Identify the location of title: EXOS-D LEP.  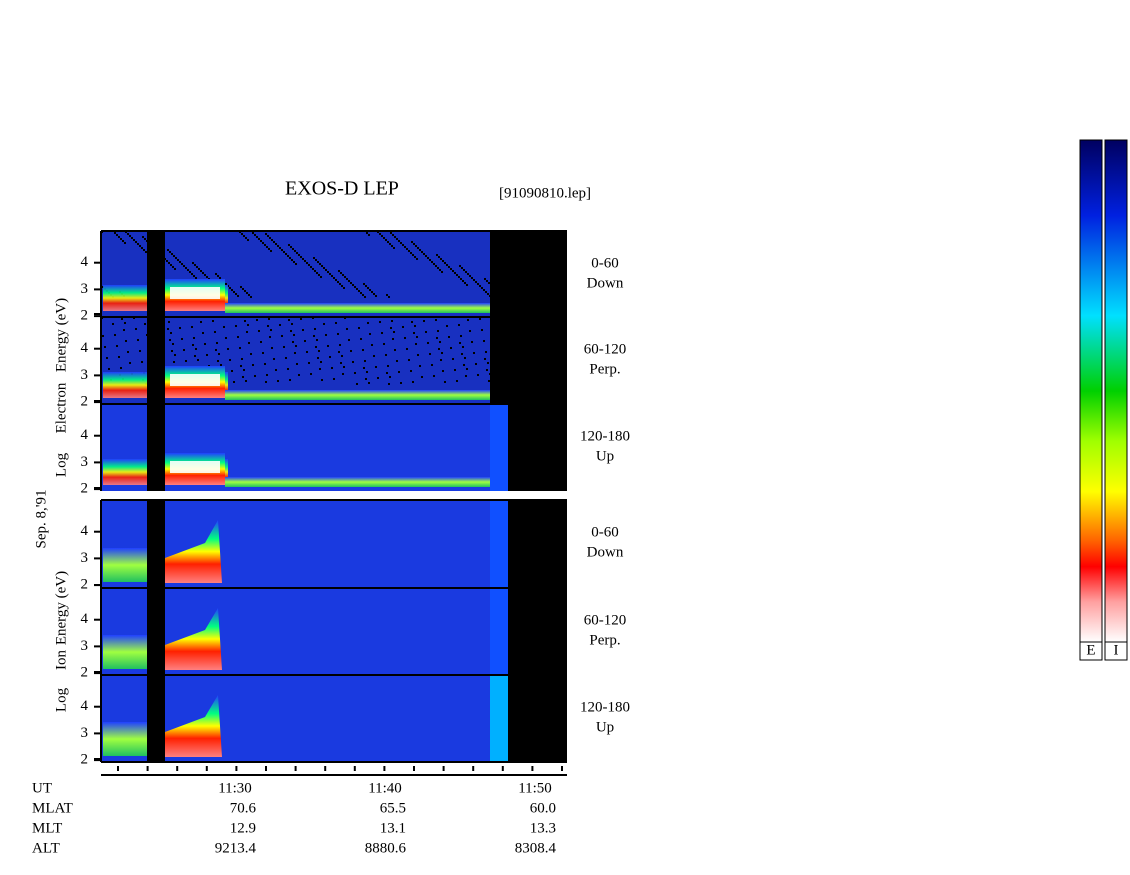
(342, 189).